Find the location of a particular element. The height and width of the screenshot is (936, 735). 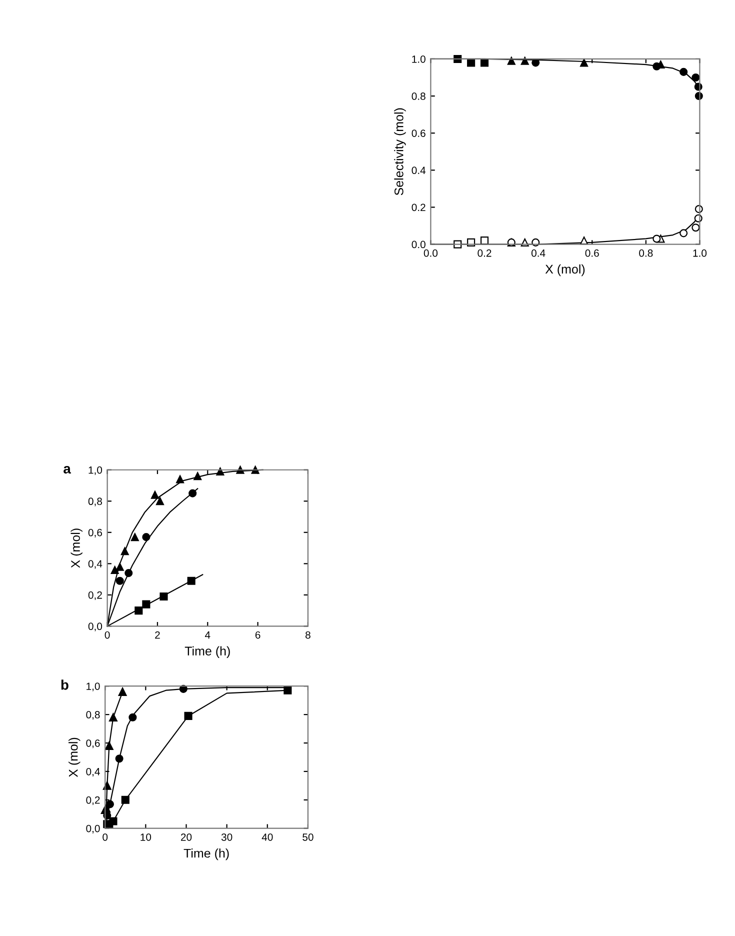

x-tick-label: 50 is located at coordinates (308, 837).